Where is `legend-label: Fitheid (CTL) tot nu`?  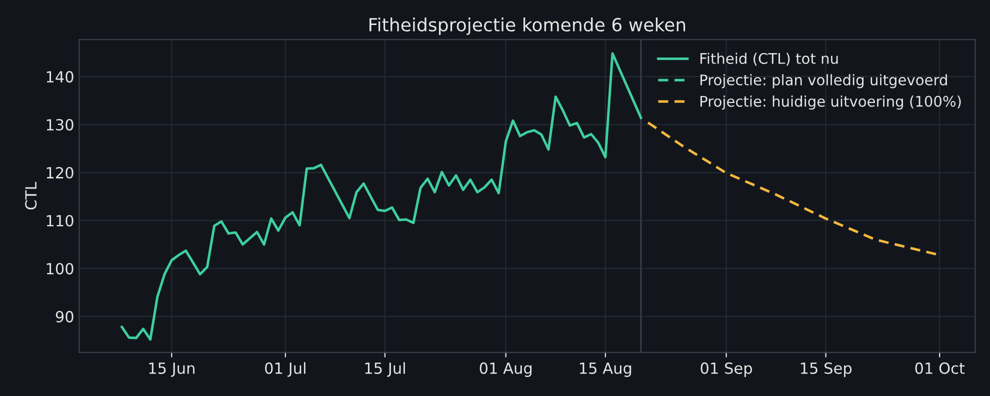 legend-label: Fitheid (CTL) tot nu is located at coordinates (769, 59).